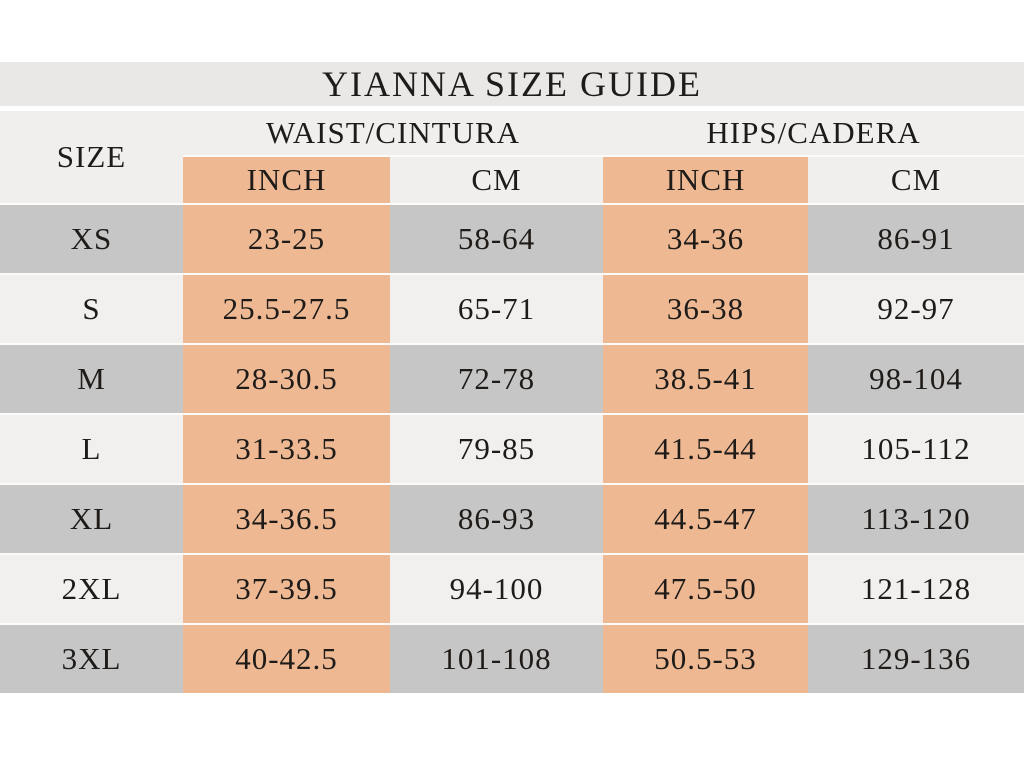 Image resolution: width=1024 pixels, height=768 pixels. Describe the element at coordinates (916, 308) in the screenshot. I see `hips-cm-value: 92-97` at that location.